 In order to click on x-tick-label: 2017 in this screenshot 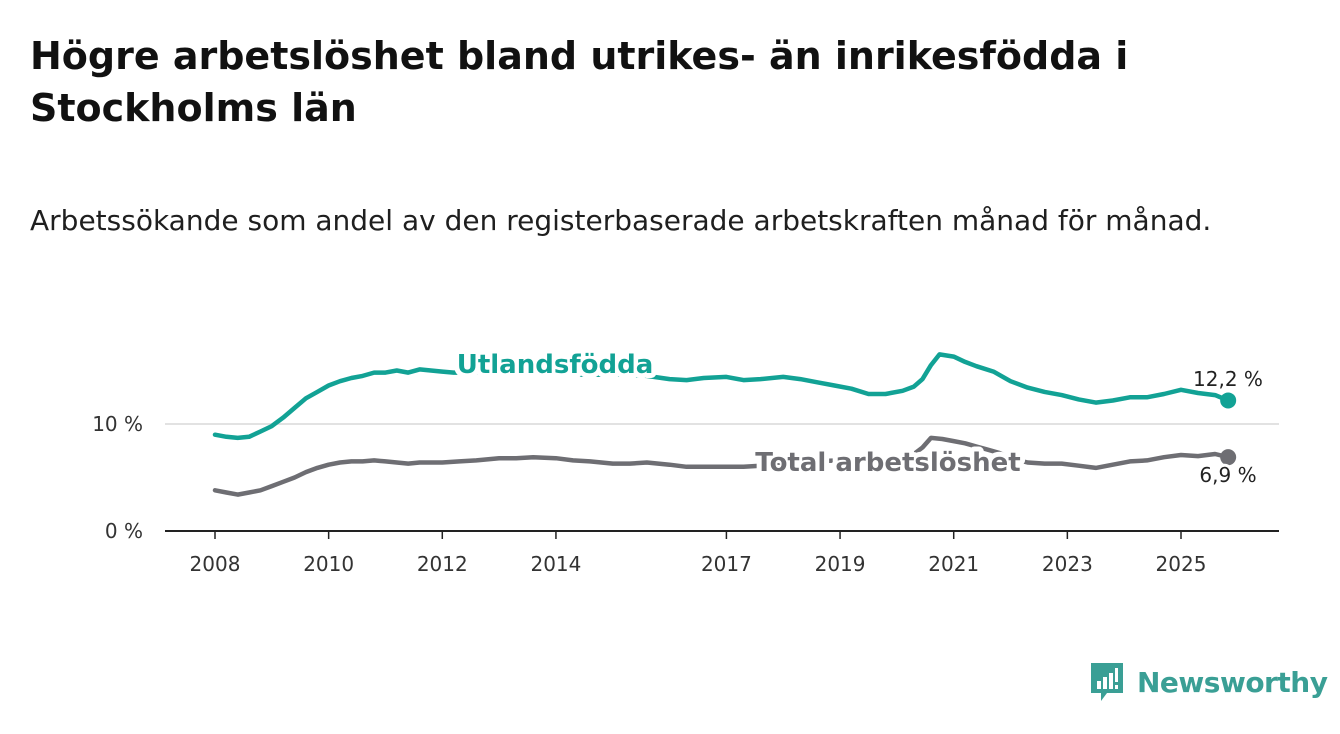, I will do `click(726, 564)`.